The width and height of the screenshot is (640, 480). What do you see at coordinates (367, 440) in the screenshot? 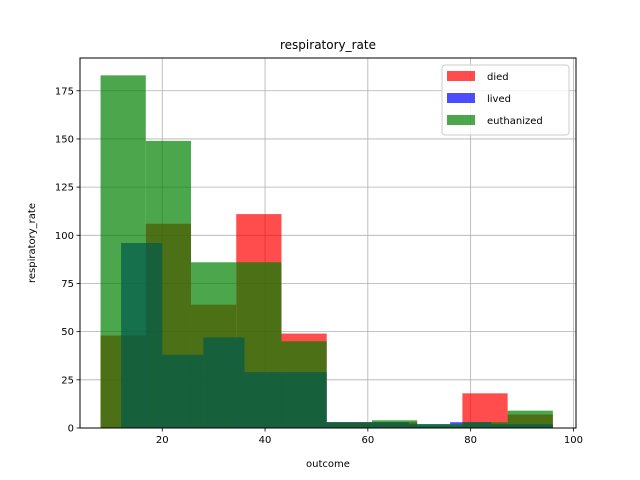
I see `x-tick-label: 60` at bounding box center [367, 440].